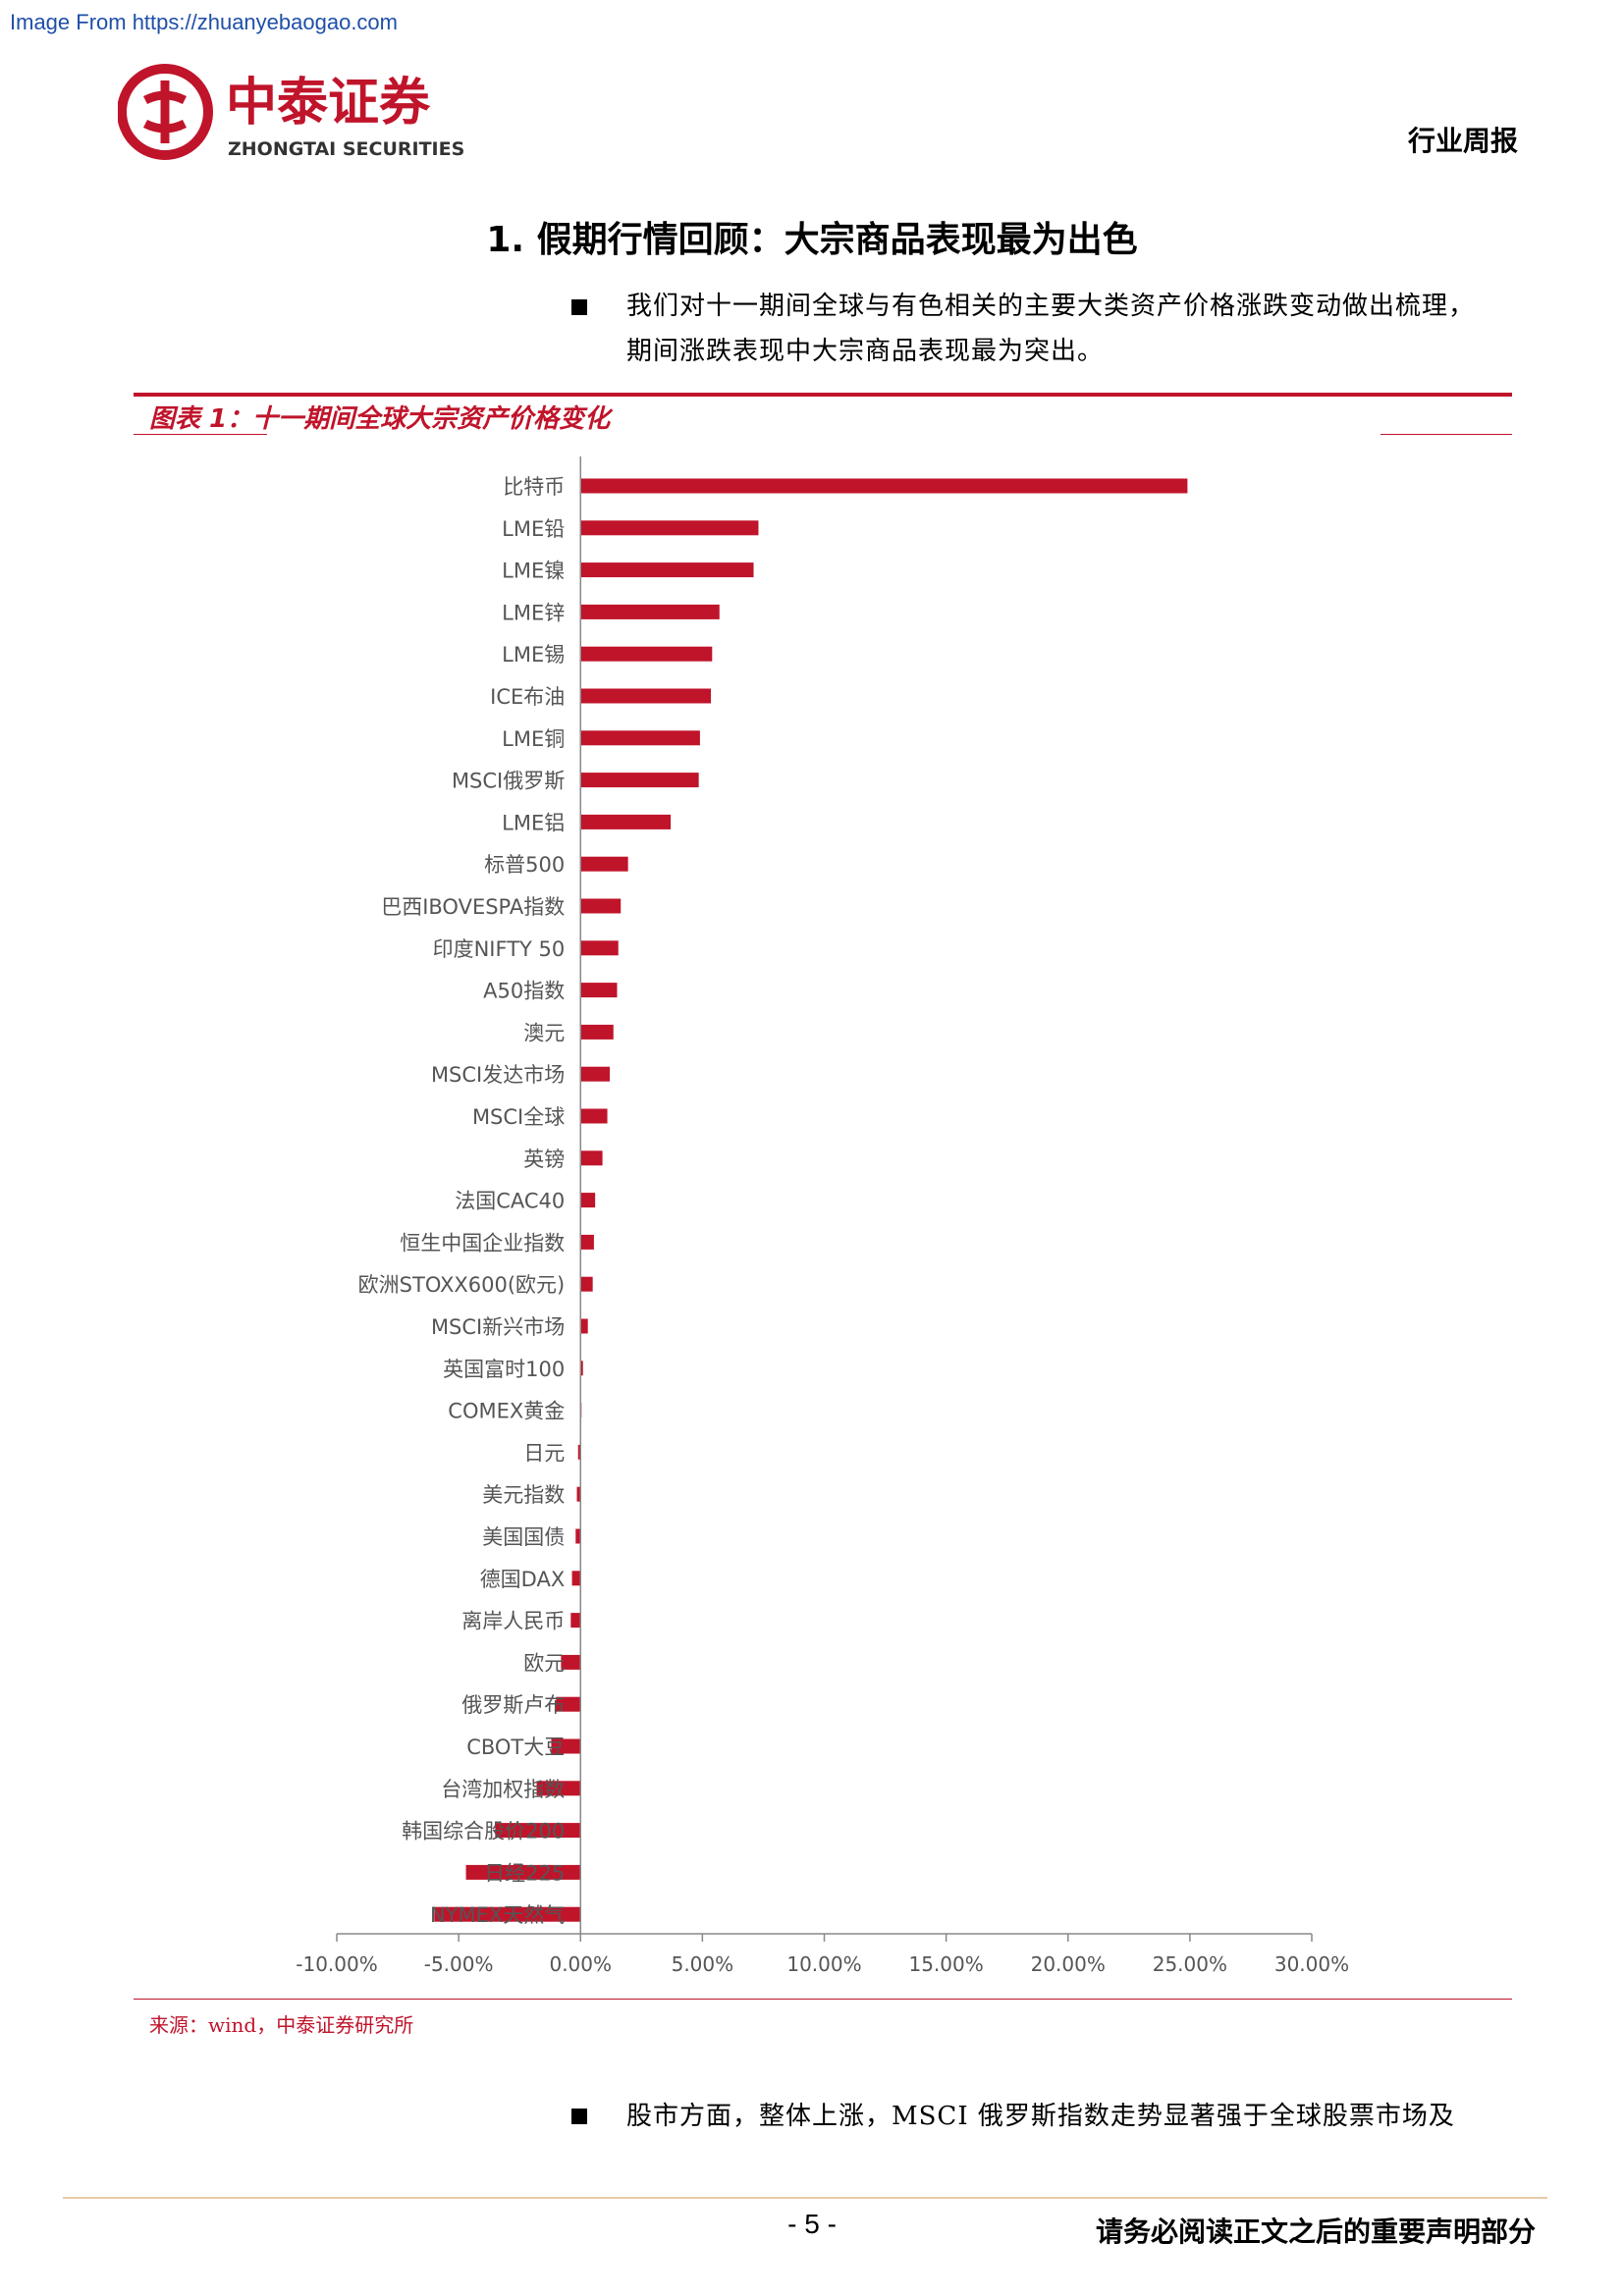  I want to click on category-label: 日经225, so click(524, 1873).